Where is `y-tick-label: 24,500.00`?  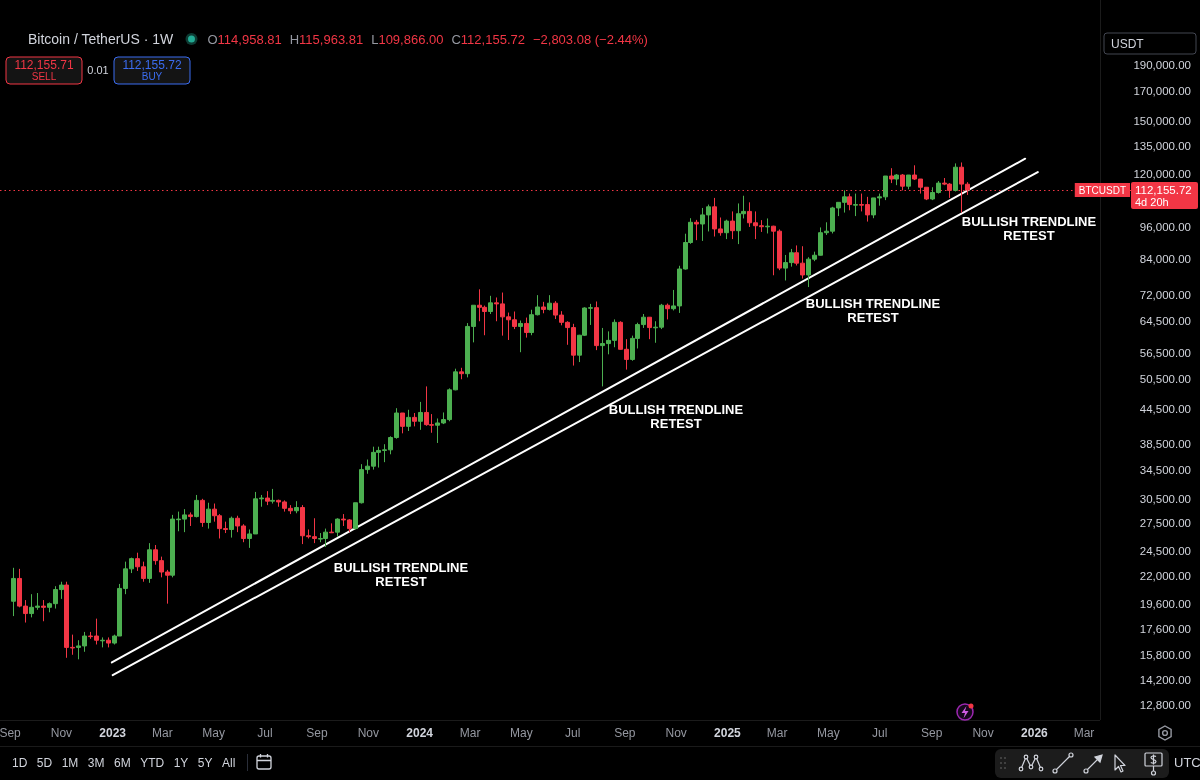 y-tick-label: 24,500.00 is located at coordinates (1165, 550).